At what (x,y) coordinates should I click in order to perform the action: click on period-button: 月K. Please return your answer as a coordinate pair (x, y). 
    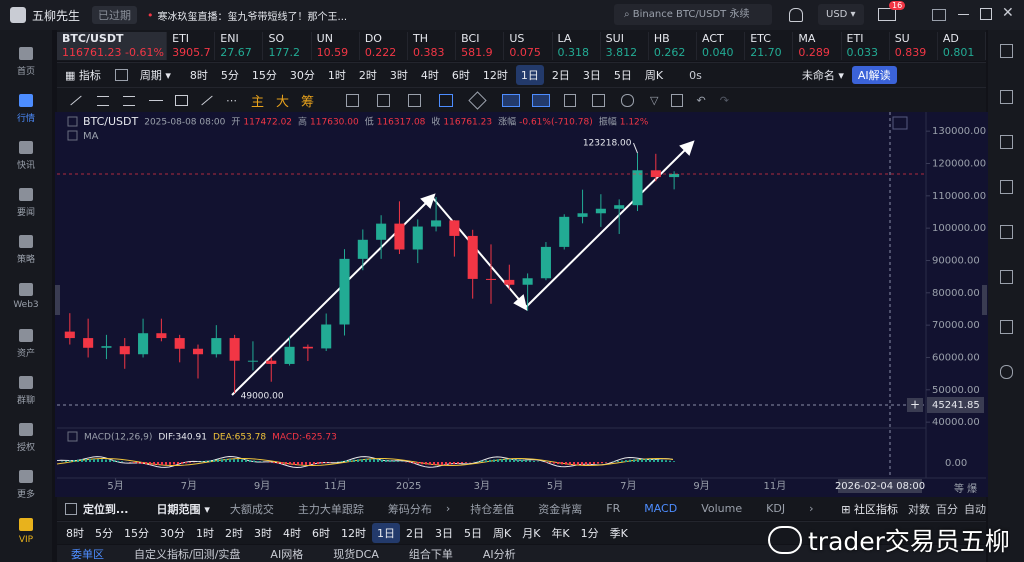
    Looking at the image, I should click on (531, 533).